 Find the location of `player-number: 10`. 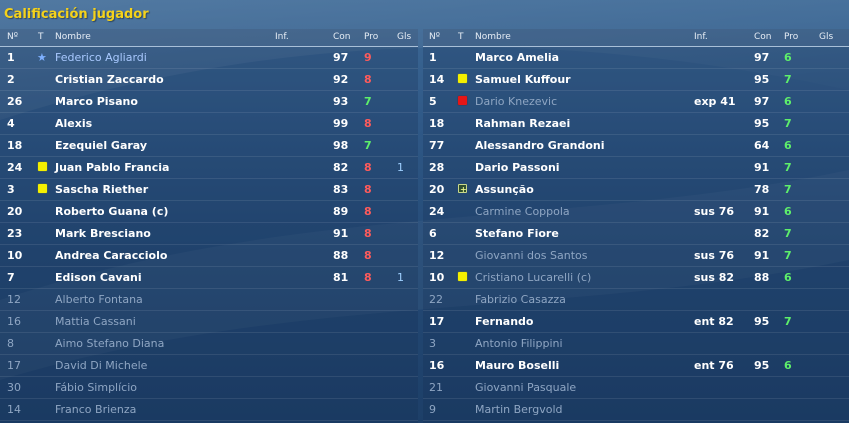

player-number: 10 is located at coordinates (437, 277).